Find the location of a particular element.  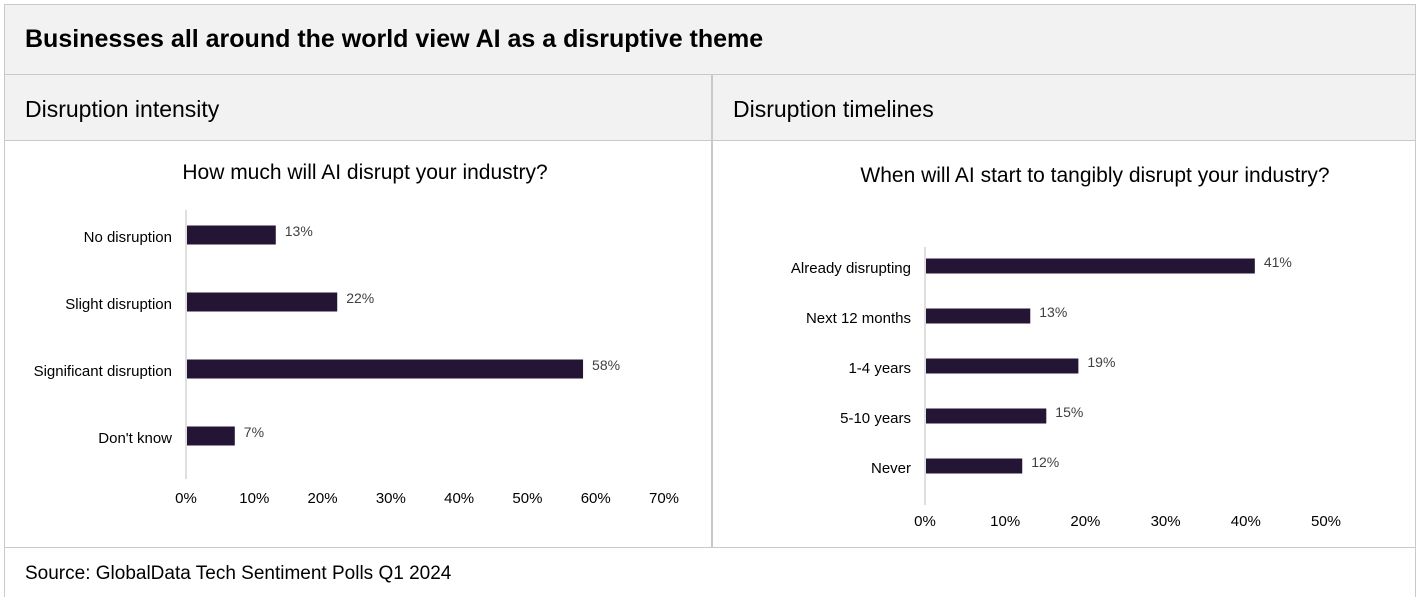

data-label: 7% is located at coordinates (254, 432).